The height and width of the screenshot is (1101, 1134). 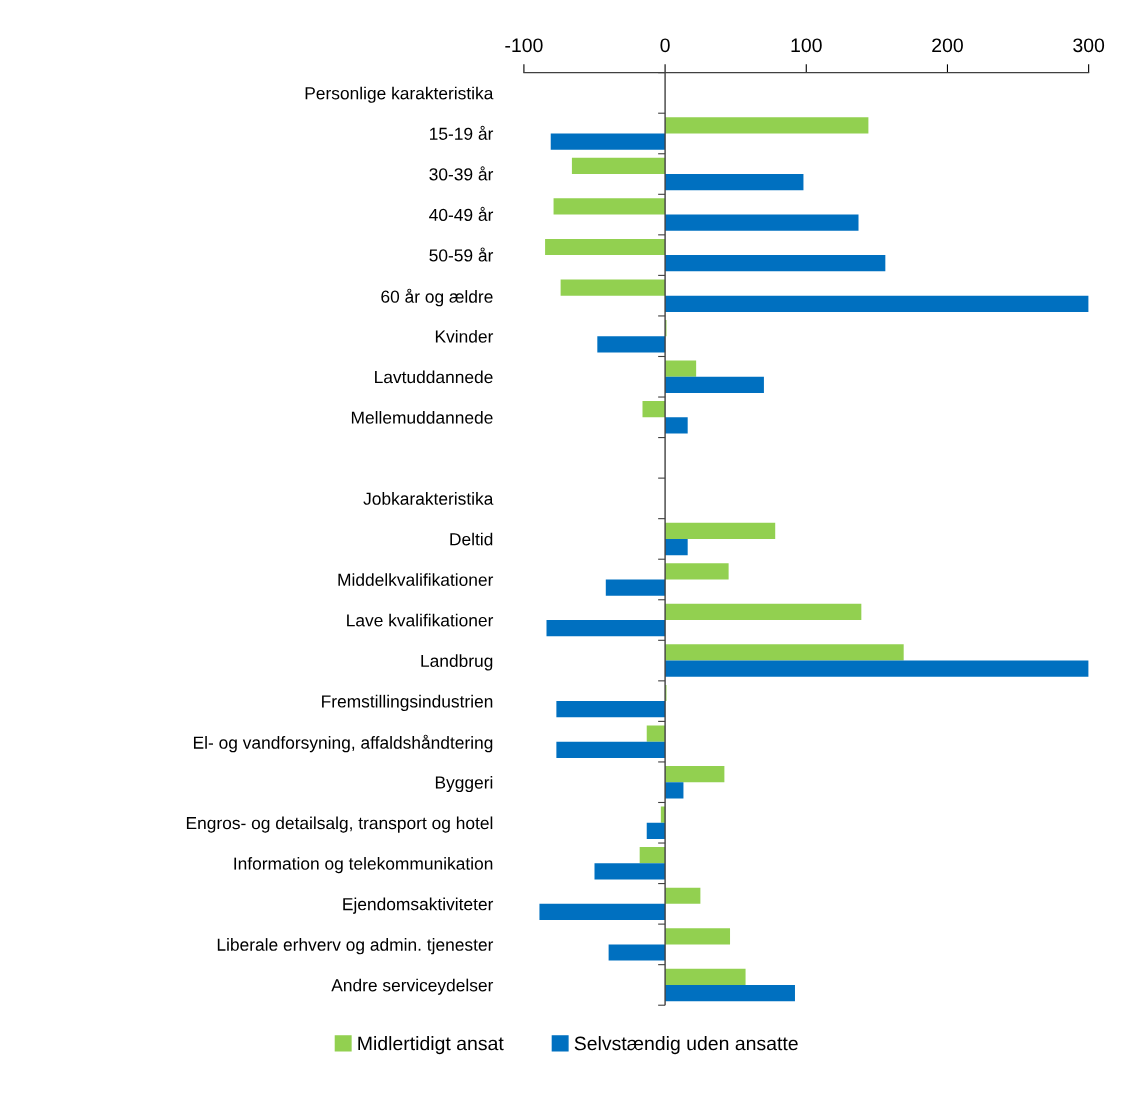 What do you see at coordinates (464, 336) in the screenshot?
I see `y-tick-label: Kvinder` at bounding box center [464, 336].